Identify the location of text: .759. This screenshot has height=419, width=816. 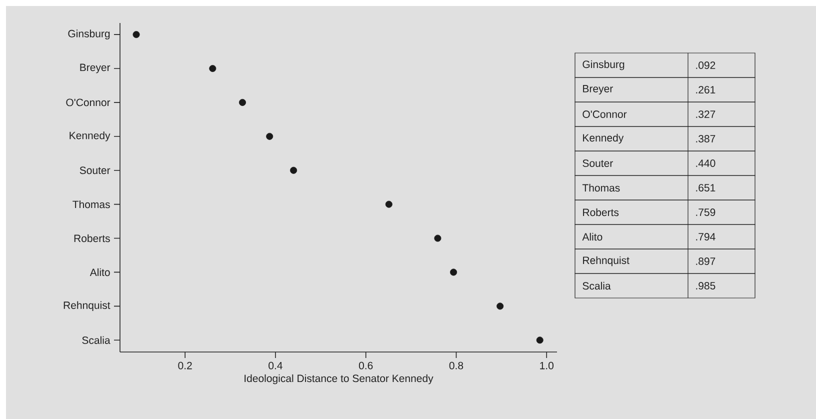
(706, 212).